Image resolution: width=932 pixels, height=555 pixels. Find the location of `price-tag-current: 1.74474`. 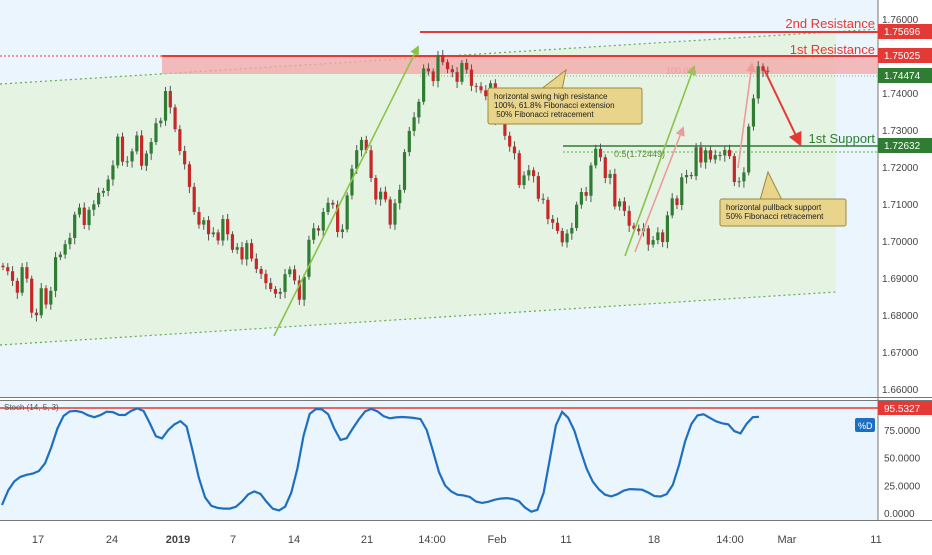

price-tag-current: 1.74474 is located at coordinates (905, 75).